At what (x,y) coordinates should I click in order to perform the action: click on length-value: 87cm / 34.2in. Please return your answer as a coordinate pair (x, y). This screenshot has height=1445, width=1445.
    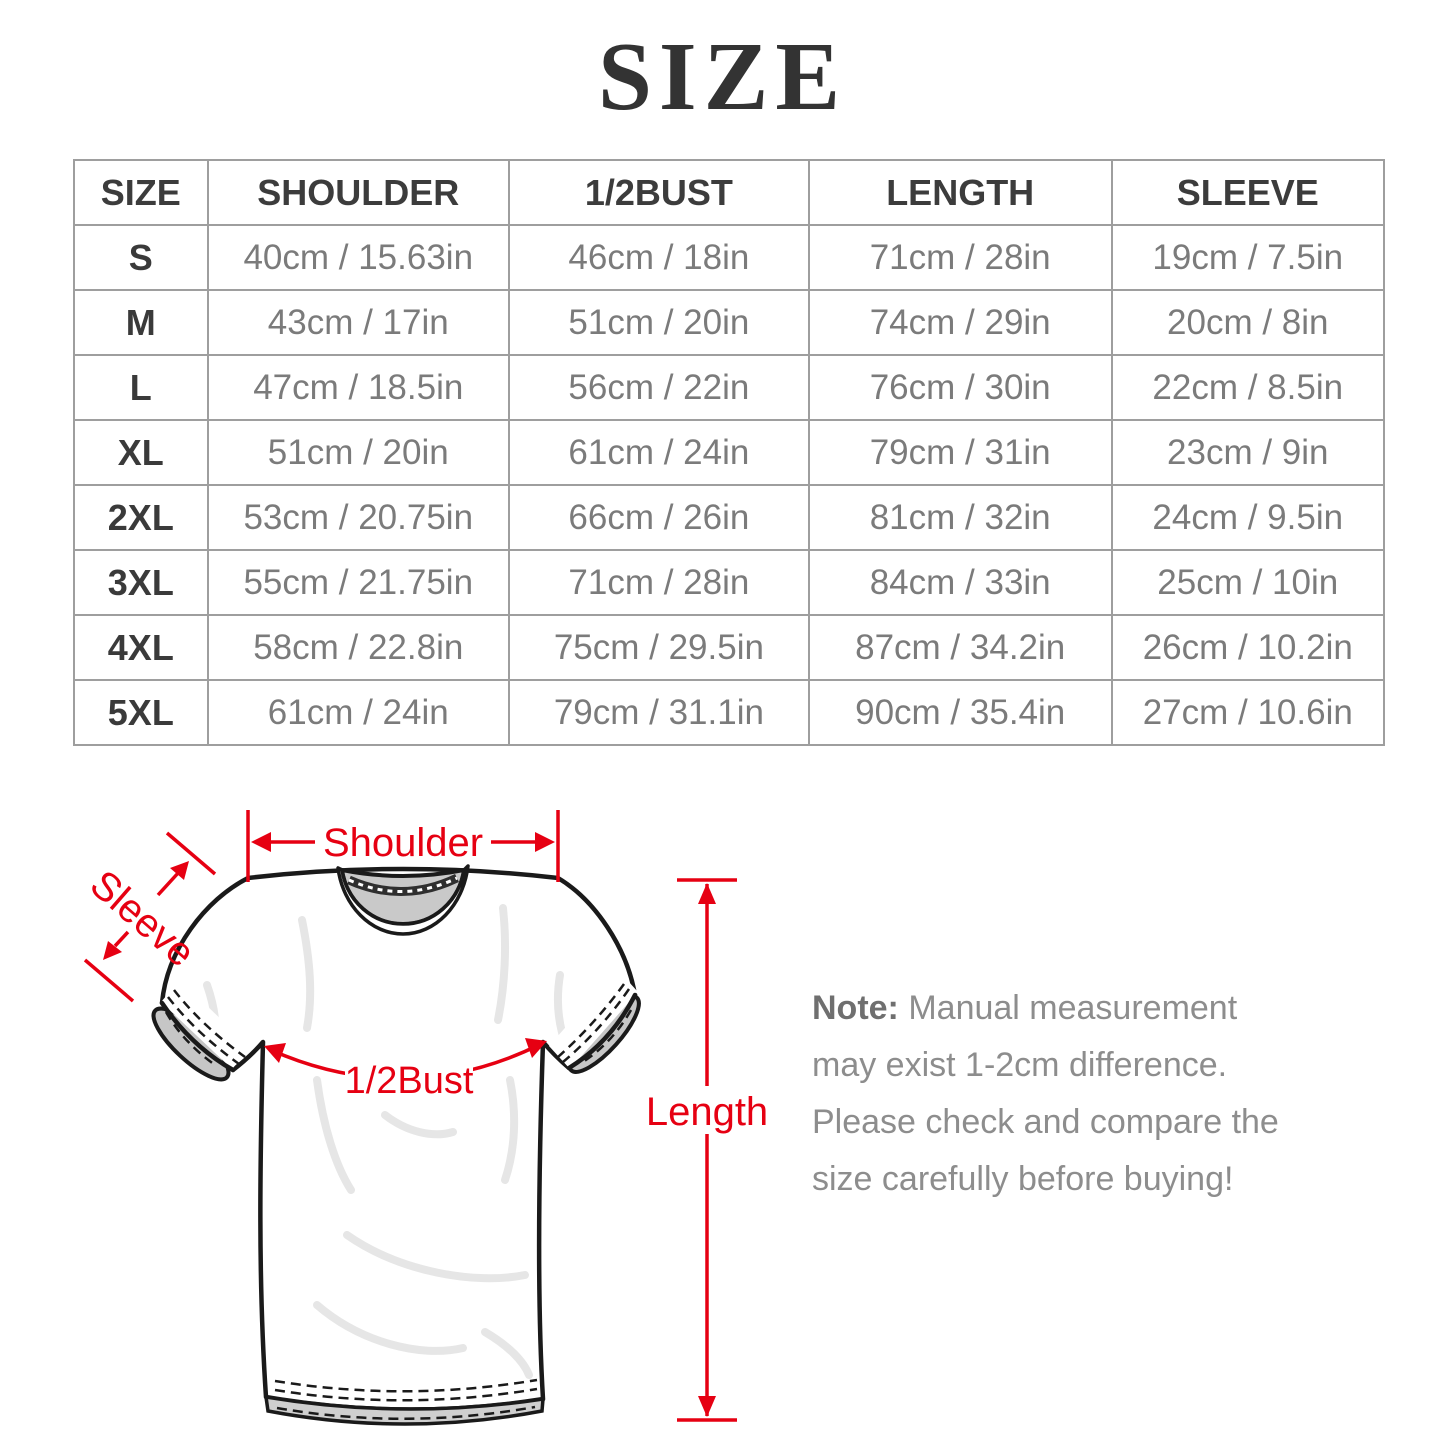
    Looking at the image, I should click on (960, 647).